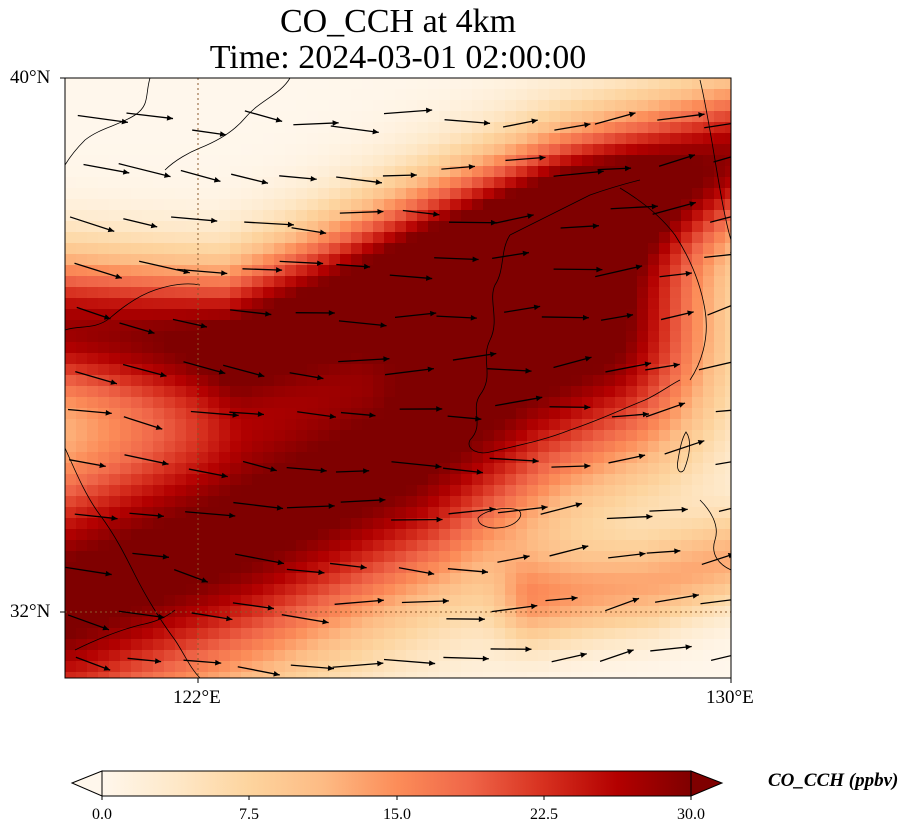  What do you see at coordinates (397, 814) in the screenshot?
I see `colorbar-tick-label: 15.0` at bounding box center [397, 814].